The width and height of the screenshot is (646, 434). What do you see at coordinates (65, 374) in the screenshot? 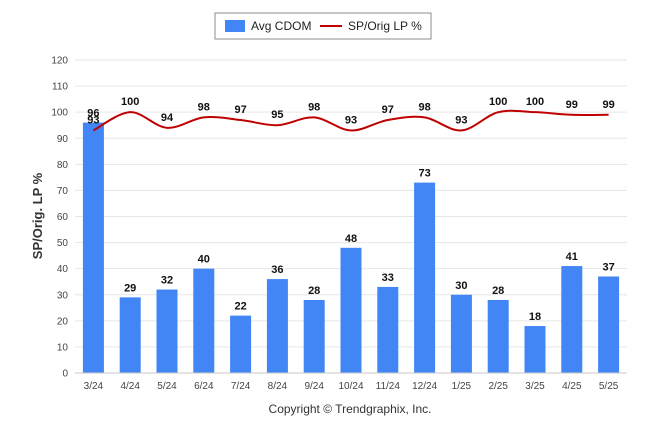
I see `y-tick-label: 0` at bounding box center [65, 374].